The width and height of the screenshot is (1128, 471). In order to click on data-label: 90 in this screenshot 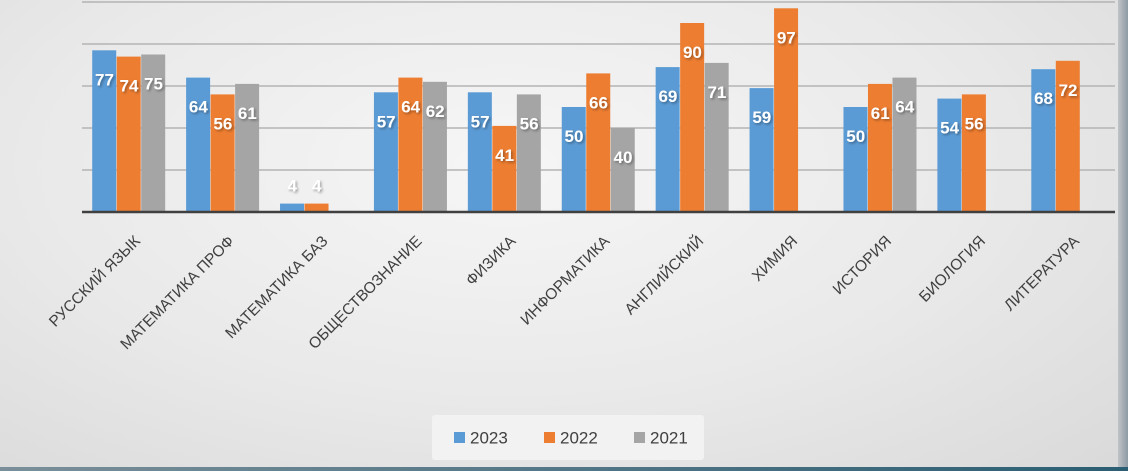, I will do `click(692, 52)`.